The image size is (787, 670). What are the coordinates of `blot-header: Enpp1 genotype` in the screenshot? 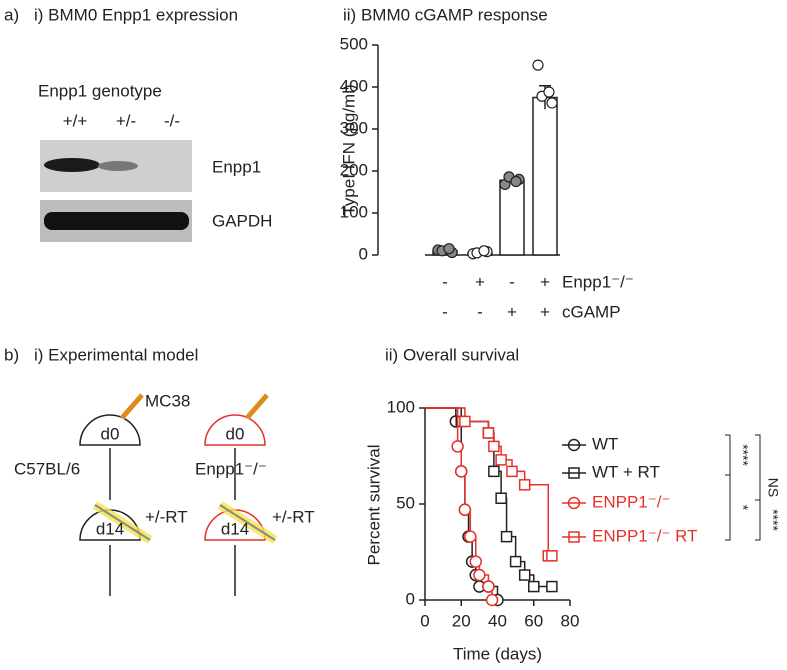 It's located at (100, 90).